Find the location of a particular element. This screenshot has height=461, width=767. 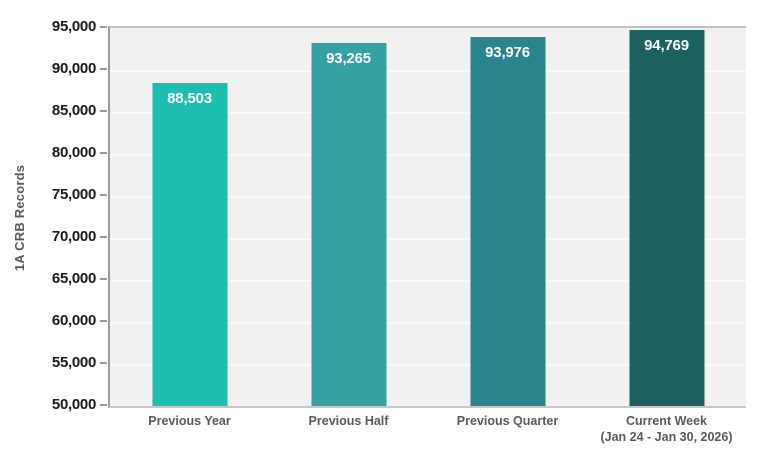

y-tick-label: 70,000 is located at coordinates (73, 236).